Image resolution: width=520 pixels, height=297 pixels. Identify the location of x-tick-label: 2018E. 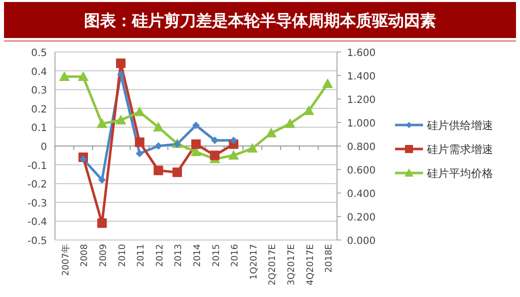
(329, 258).